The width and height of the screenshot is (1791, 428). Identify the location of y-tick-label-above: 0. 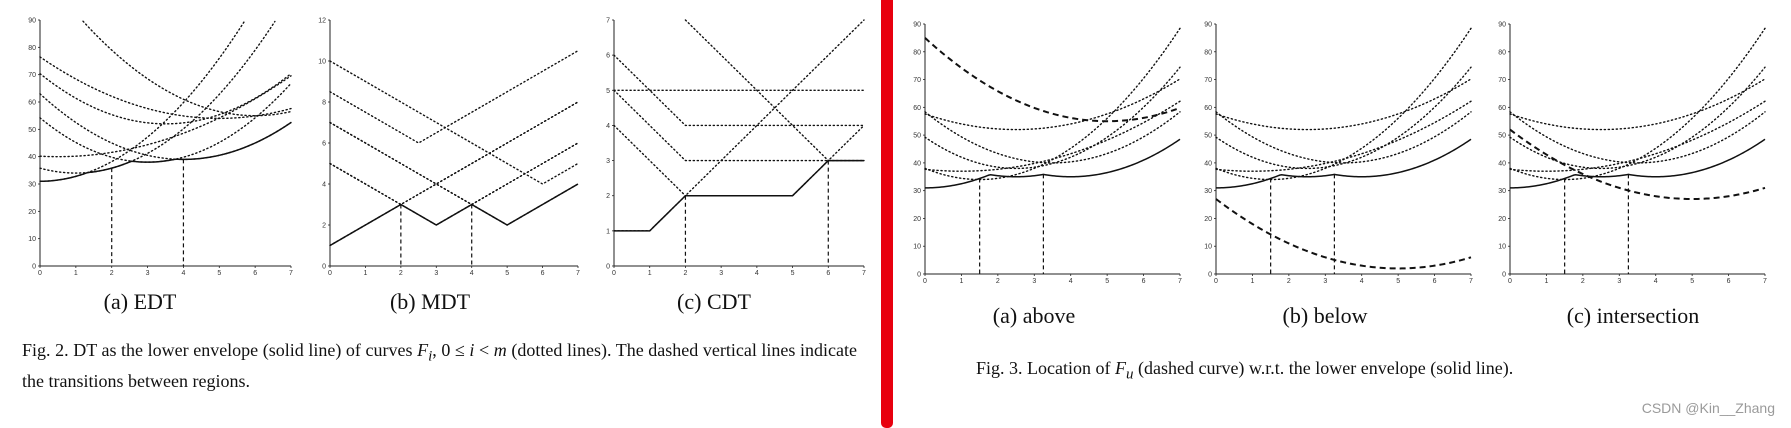
(919, 275).